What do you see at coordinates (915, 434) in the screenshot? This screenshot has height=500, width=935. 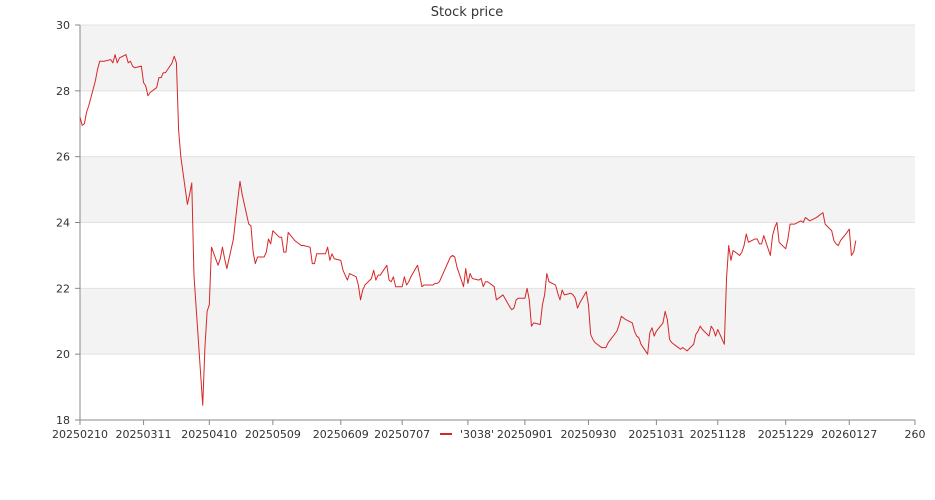 I see `xtick-label-20260226: 260` at bounding box center [915, 434].